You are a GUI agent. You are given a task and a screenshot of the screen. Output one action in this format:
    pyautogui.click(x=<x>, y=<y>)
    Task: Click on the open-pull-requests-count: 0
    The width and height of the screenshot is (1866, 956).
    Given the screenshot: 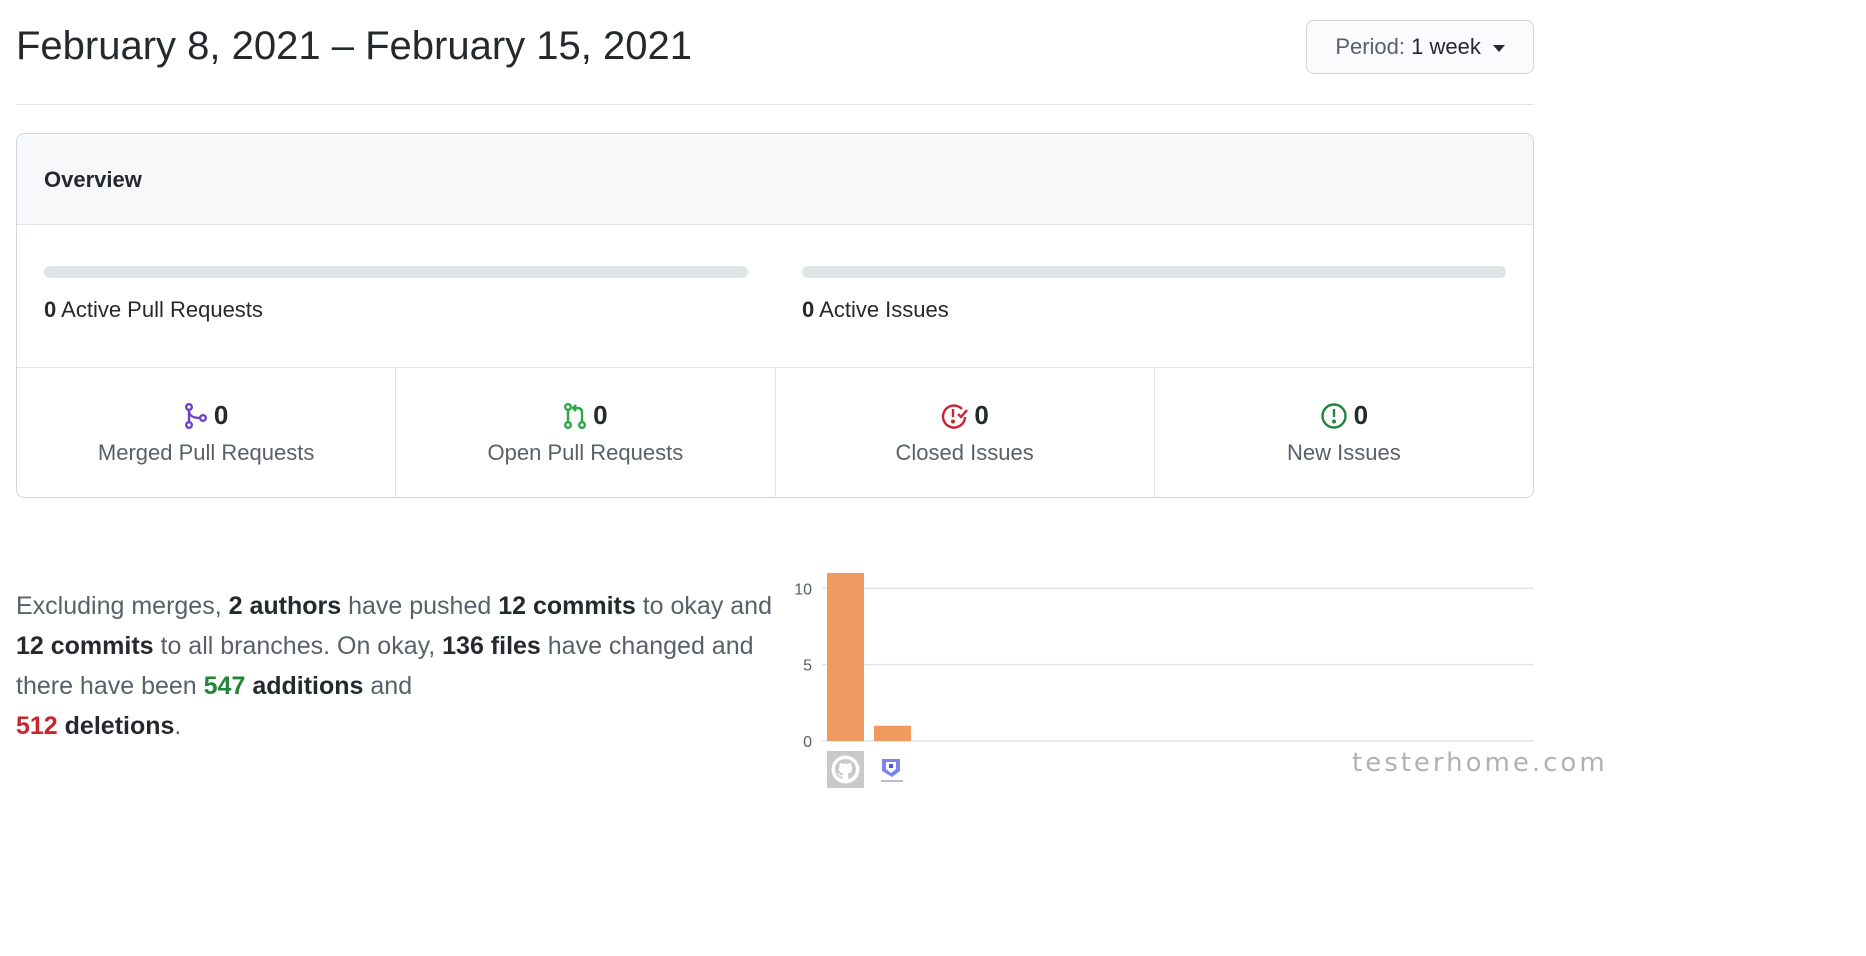 What is the action you would take?
    pyautogui.click(x=600, y=415)
    